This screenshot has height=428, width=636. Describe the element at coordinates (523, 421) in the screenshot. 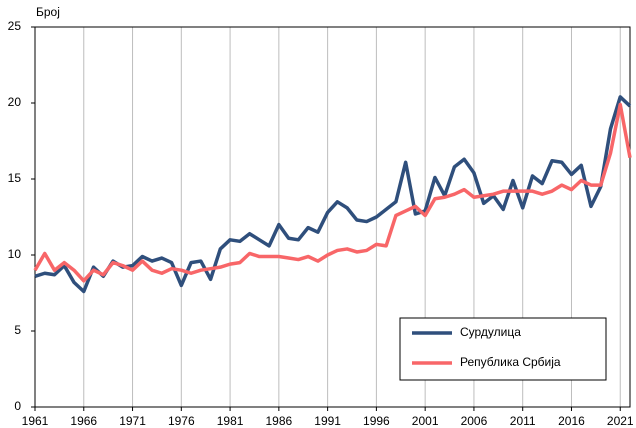

I see `x-tick-label: 2011` at that location.